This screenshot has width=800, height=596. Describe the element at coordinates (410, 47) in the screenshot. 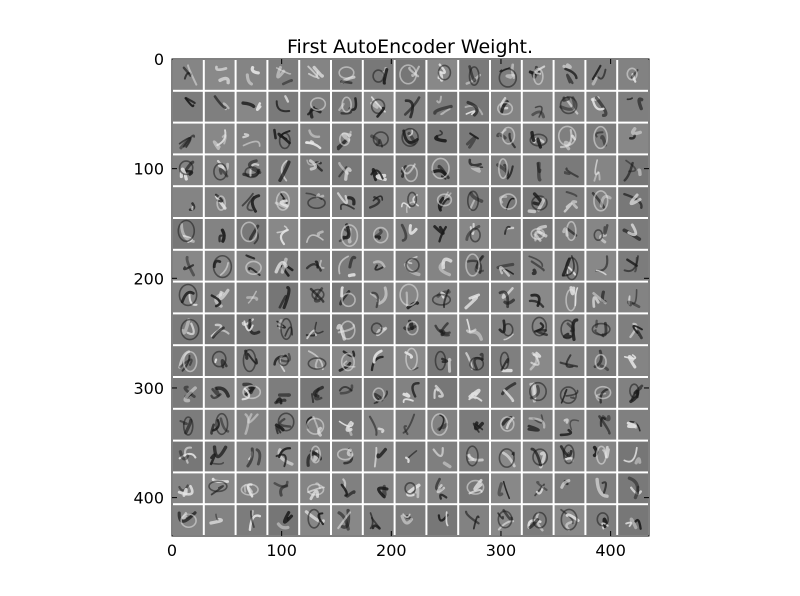

I see `plot-title: First AutoEncoder Weight.` at that location.